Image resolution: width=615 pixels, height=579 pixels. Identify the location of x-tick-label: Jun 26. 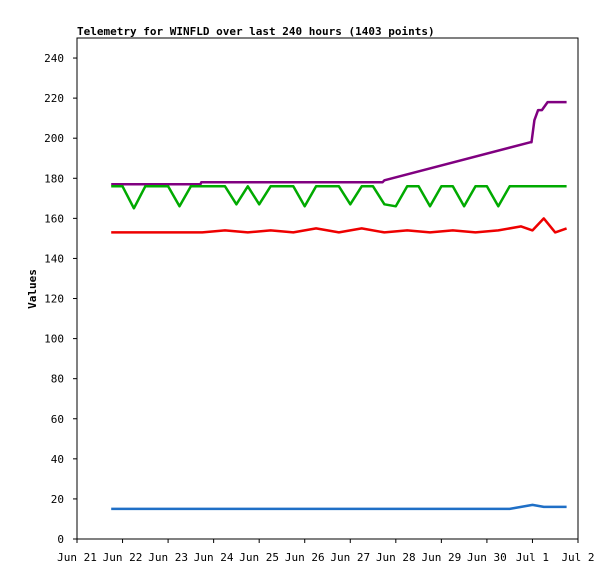
(305, 557).